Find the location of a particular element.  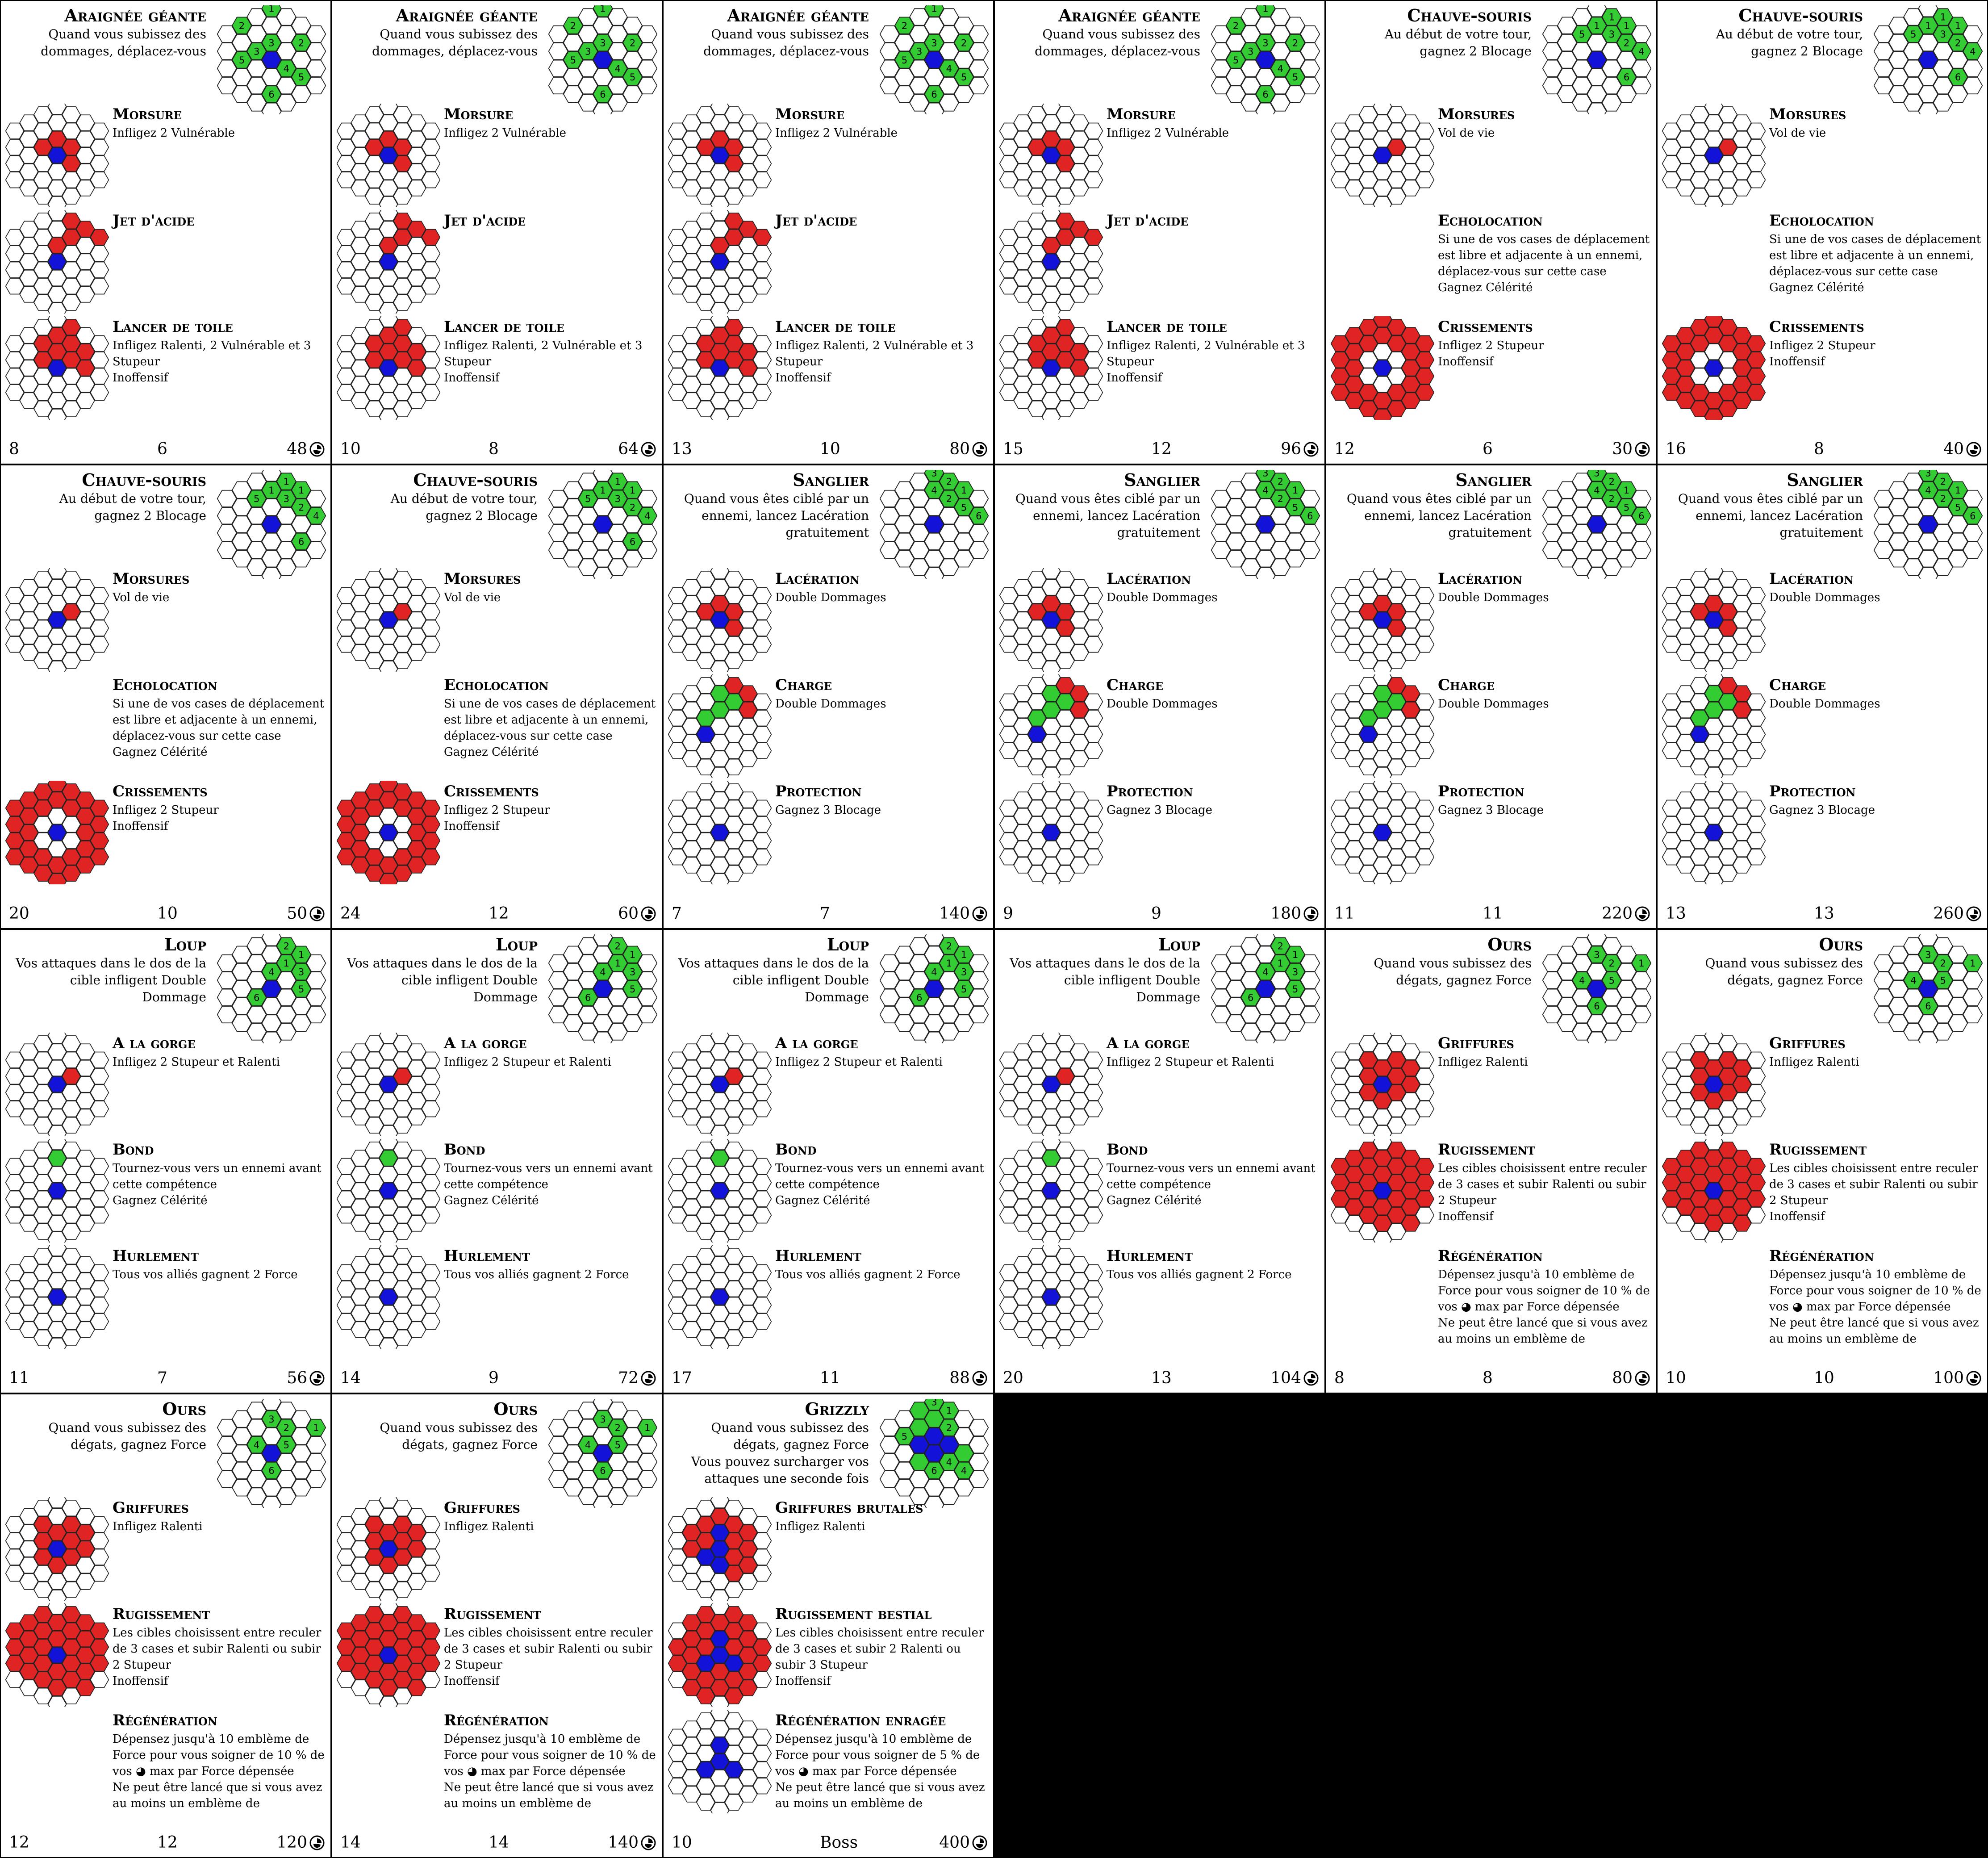

move-cost-label: 4 is located at coordinates (287, 68).